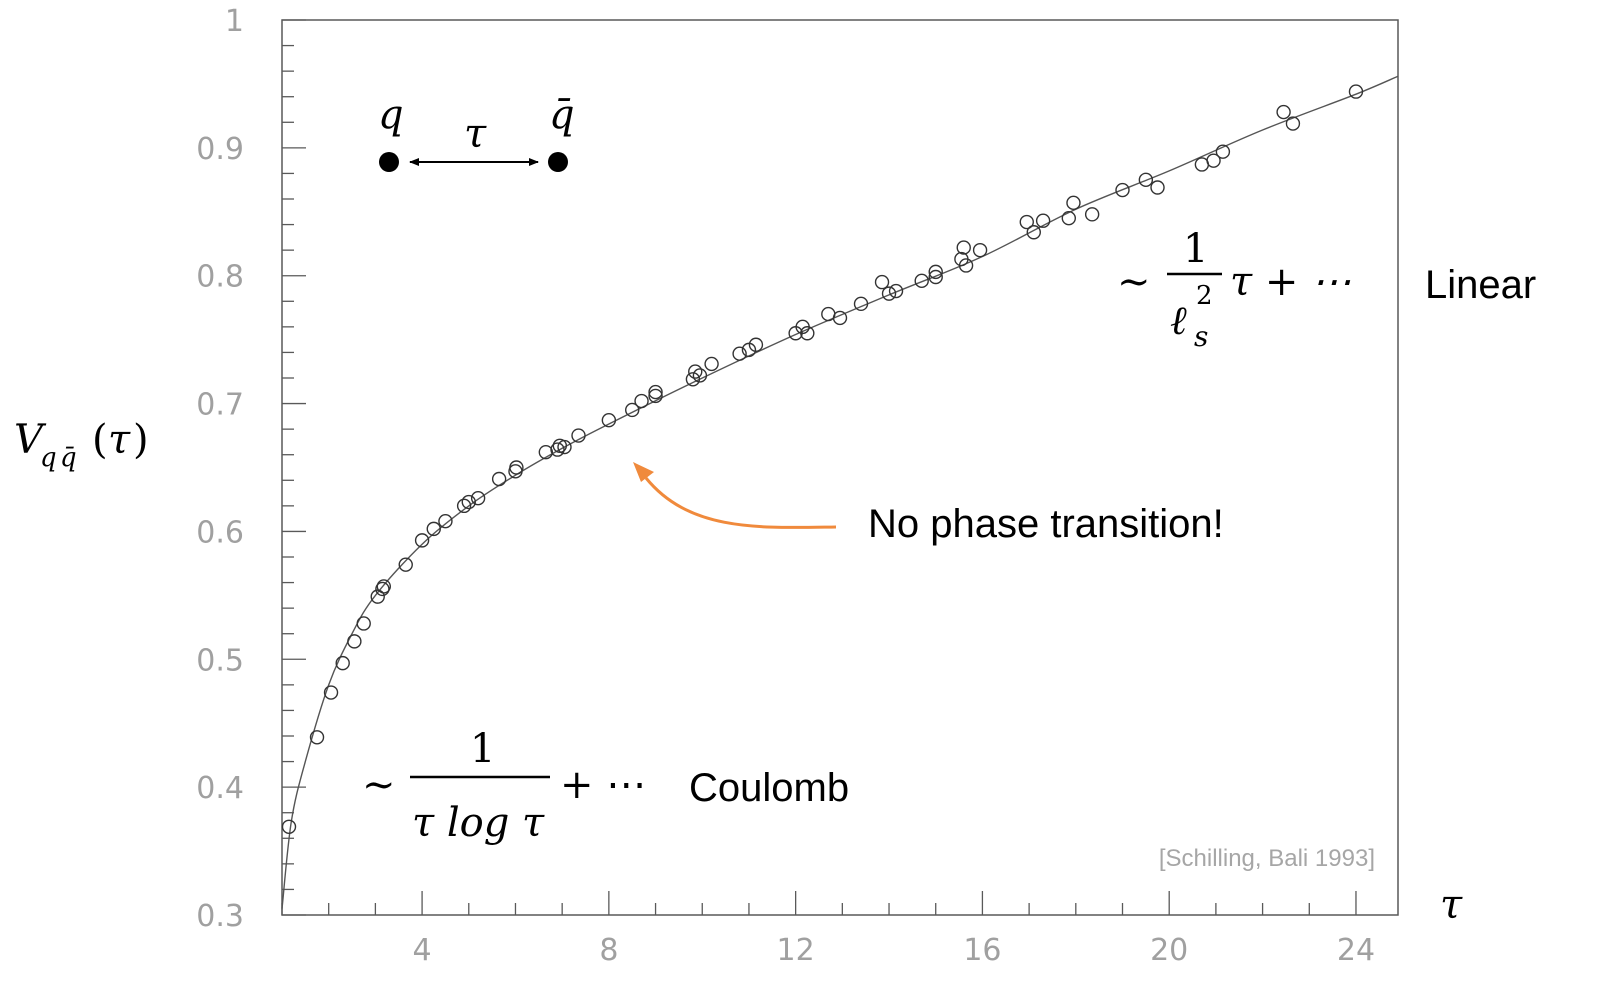  Describe the element at coordinates (1046, 524) in the screenshot. I see `phase-note: No phase transition!` at that location.